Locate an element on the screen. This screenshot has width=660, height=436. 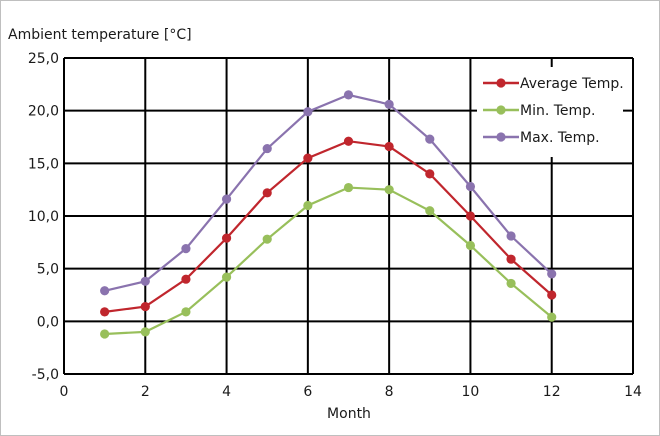
x-tick-label: 8 is located at coordinates (389, 392).